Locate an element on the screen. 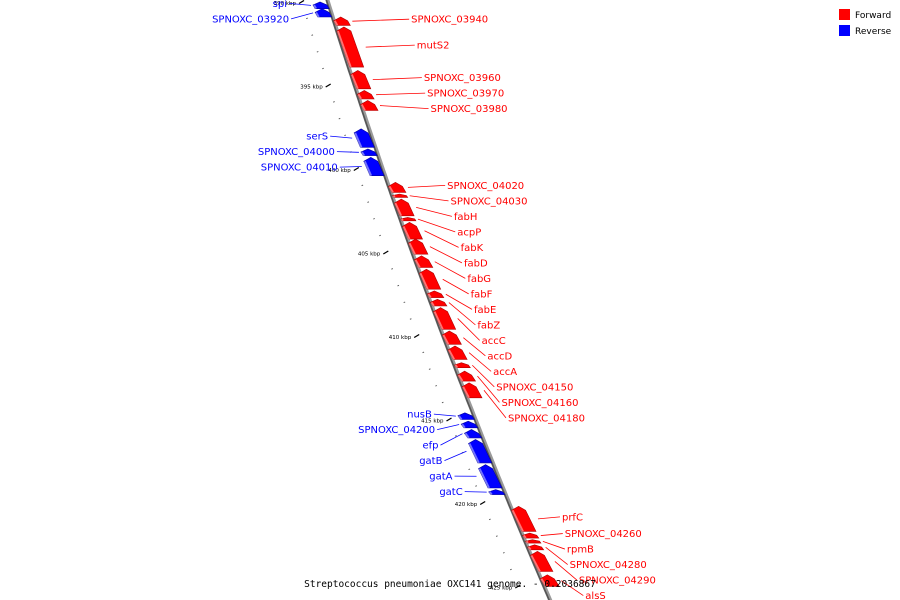 This screenshot has width=900, height=600. gene-label-SPNOXC_04000: SPNOXC_04000 is located at coordinates (296, 152).